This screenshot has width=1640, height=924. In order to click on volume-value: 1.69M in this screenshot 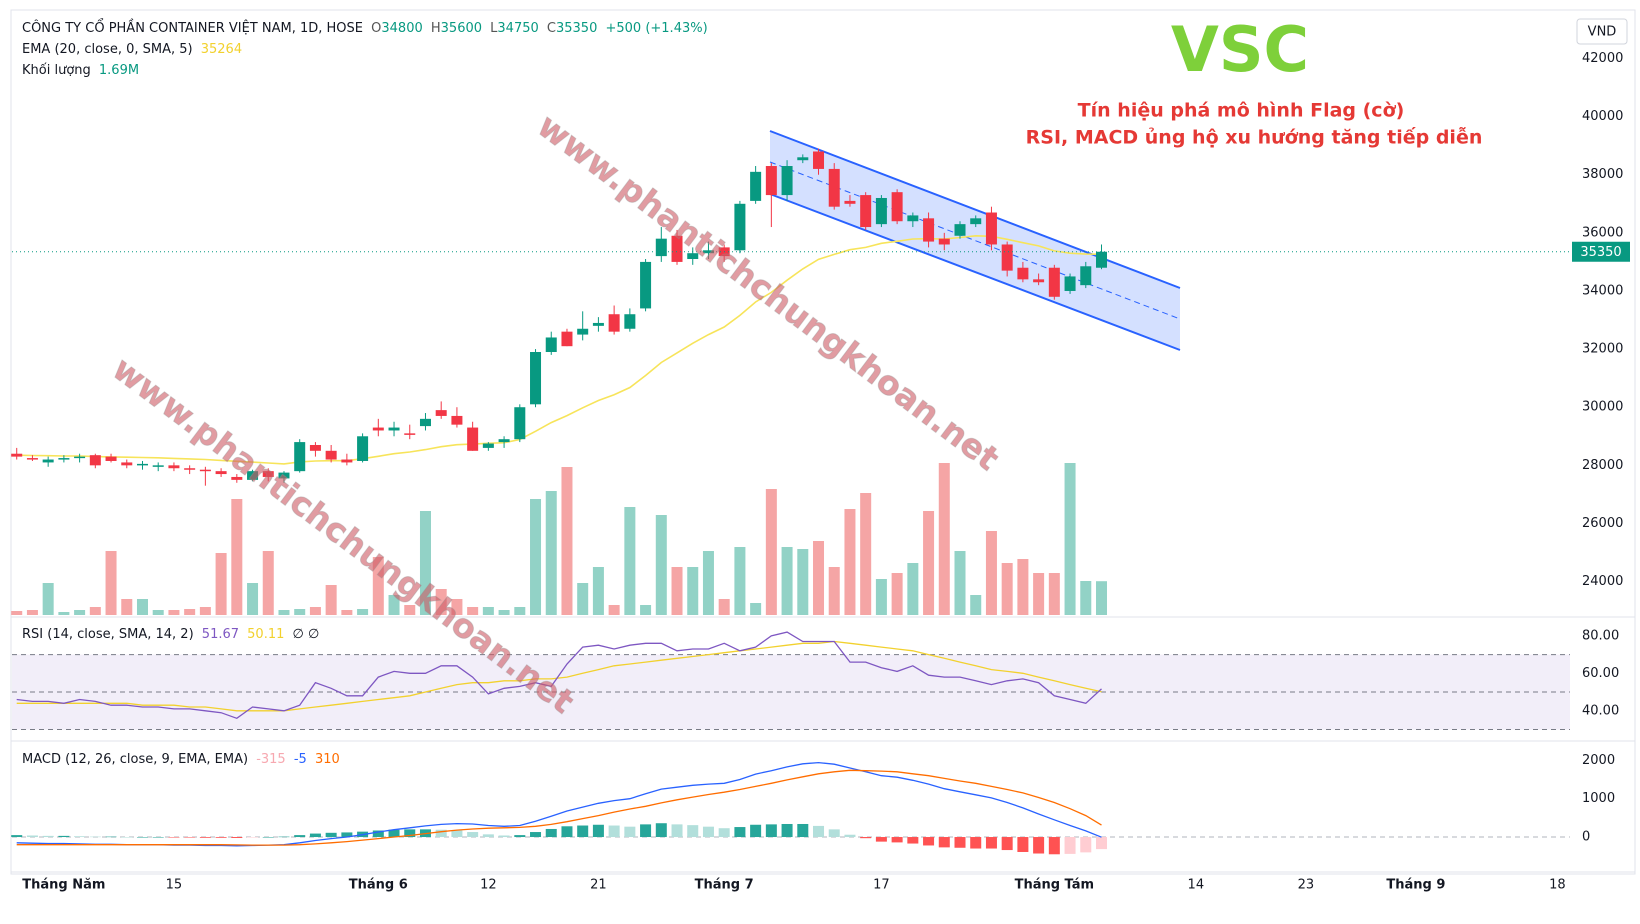, I will do `click(119, 70)`.